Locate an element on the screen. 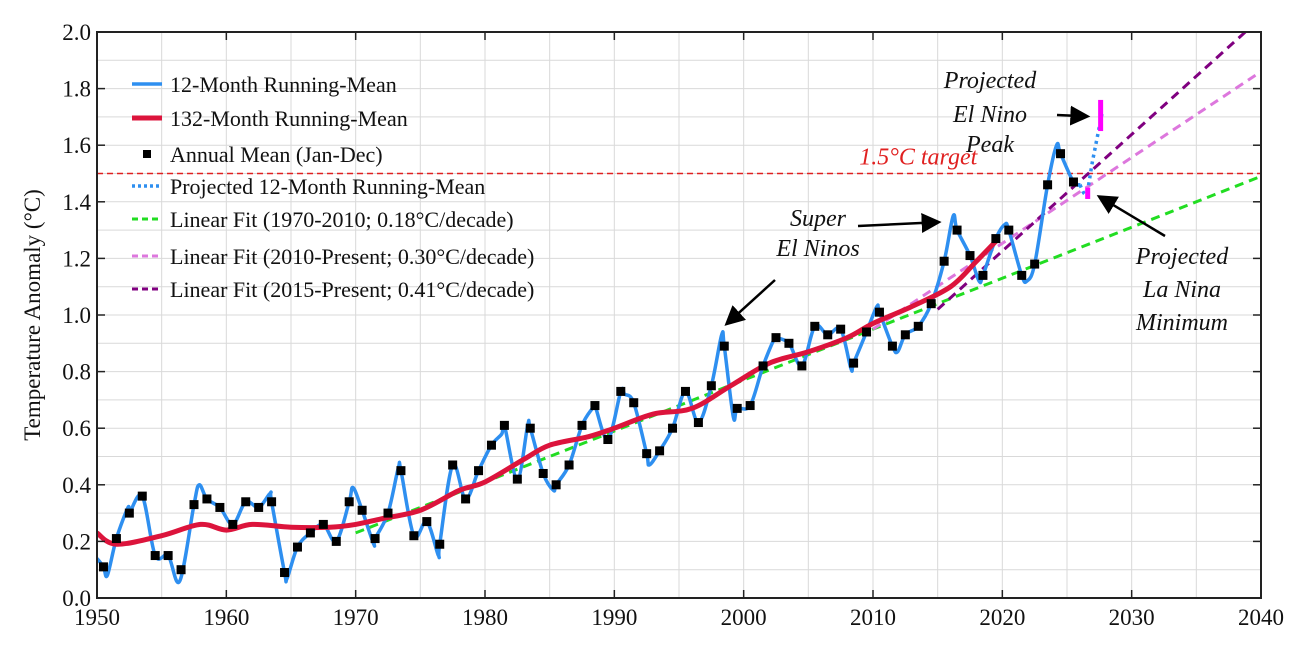  linear-fit-2015-present-line is located at coordinates (1092, 171).